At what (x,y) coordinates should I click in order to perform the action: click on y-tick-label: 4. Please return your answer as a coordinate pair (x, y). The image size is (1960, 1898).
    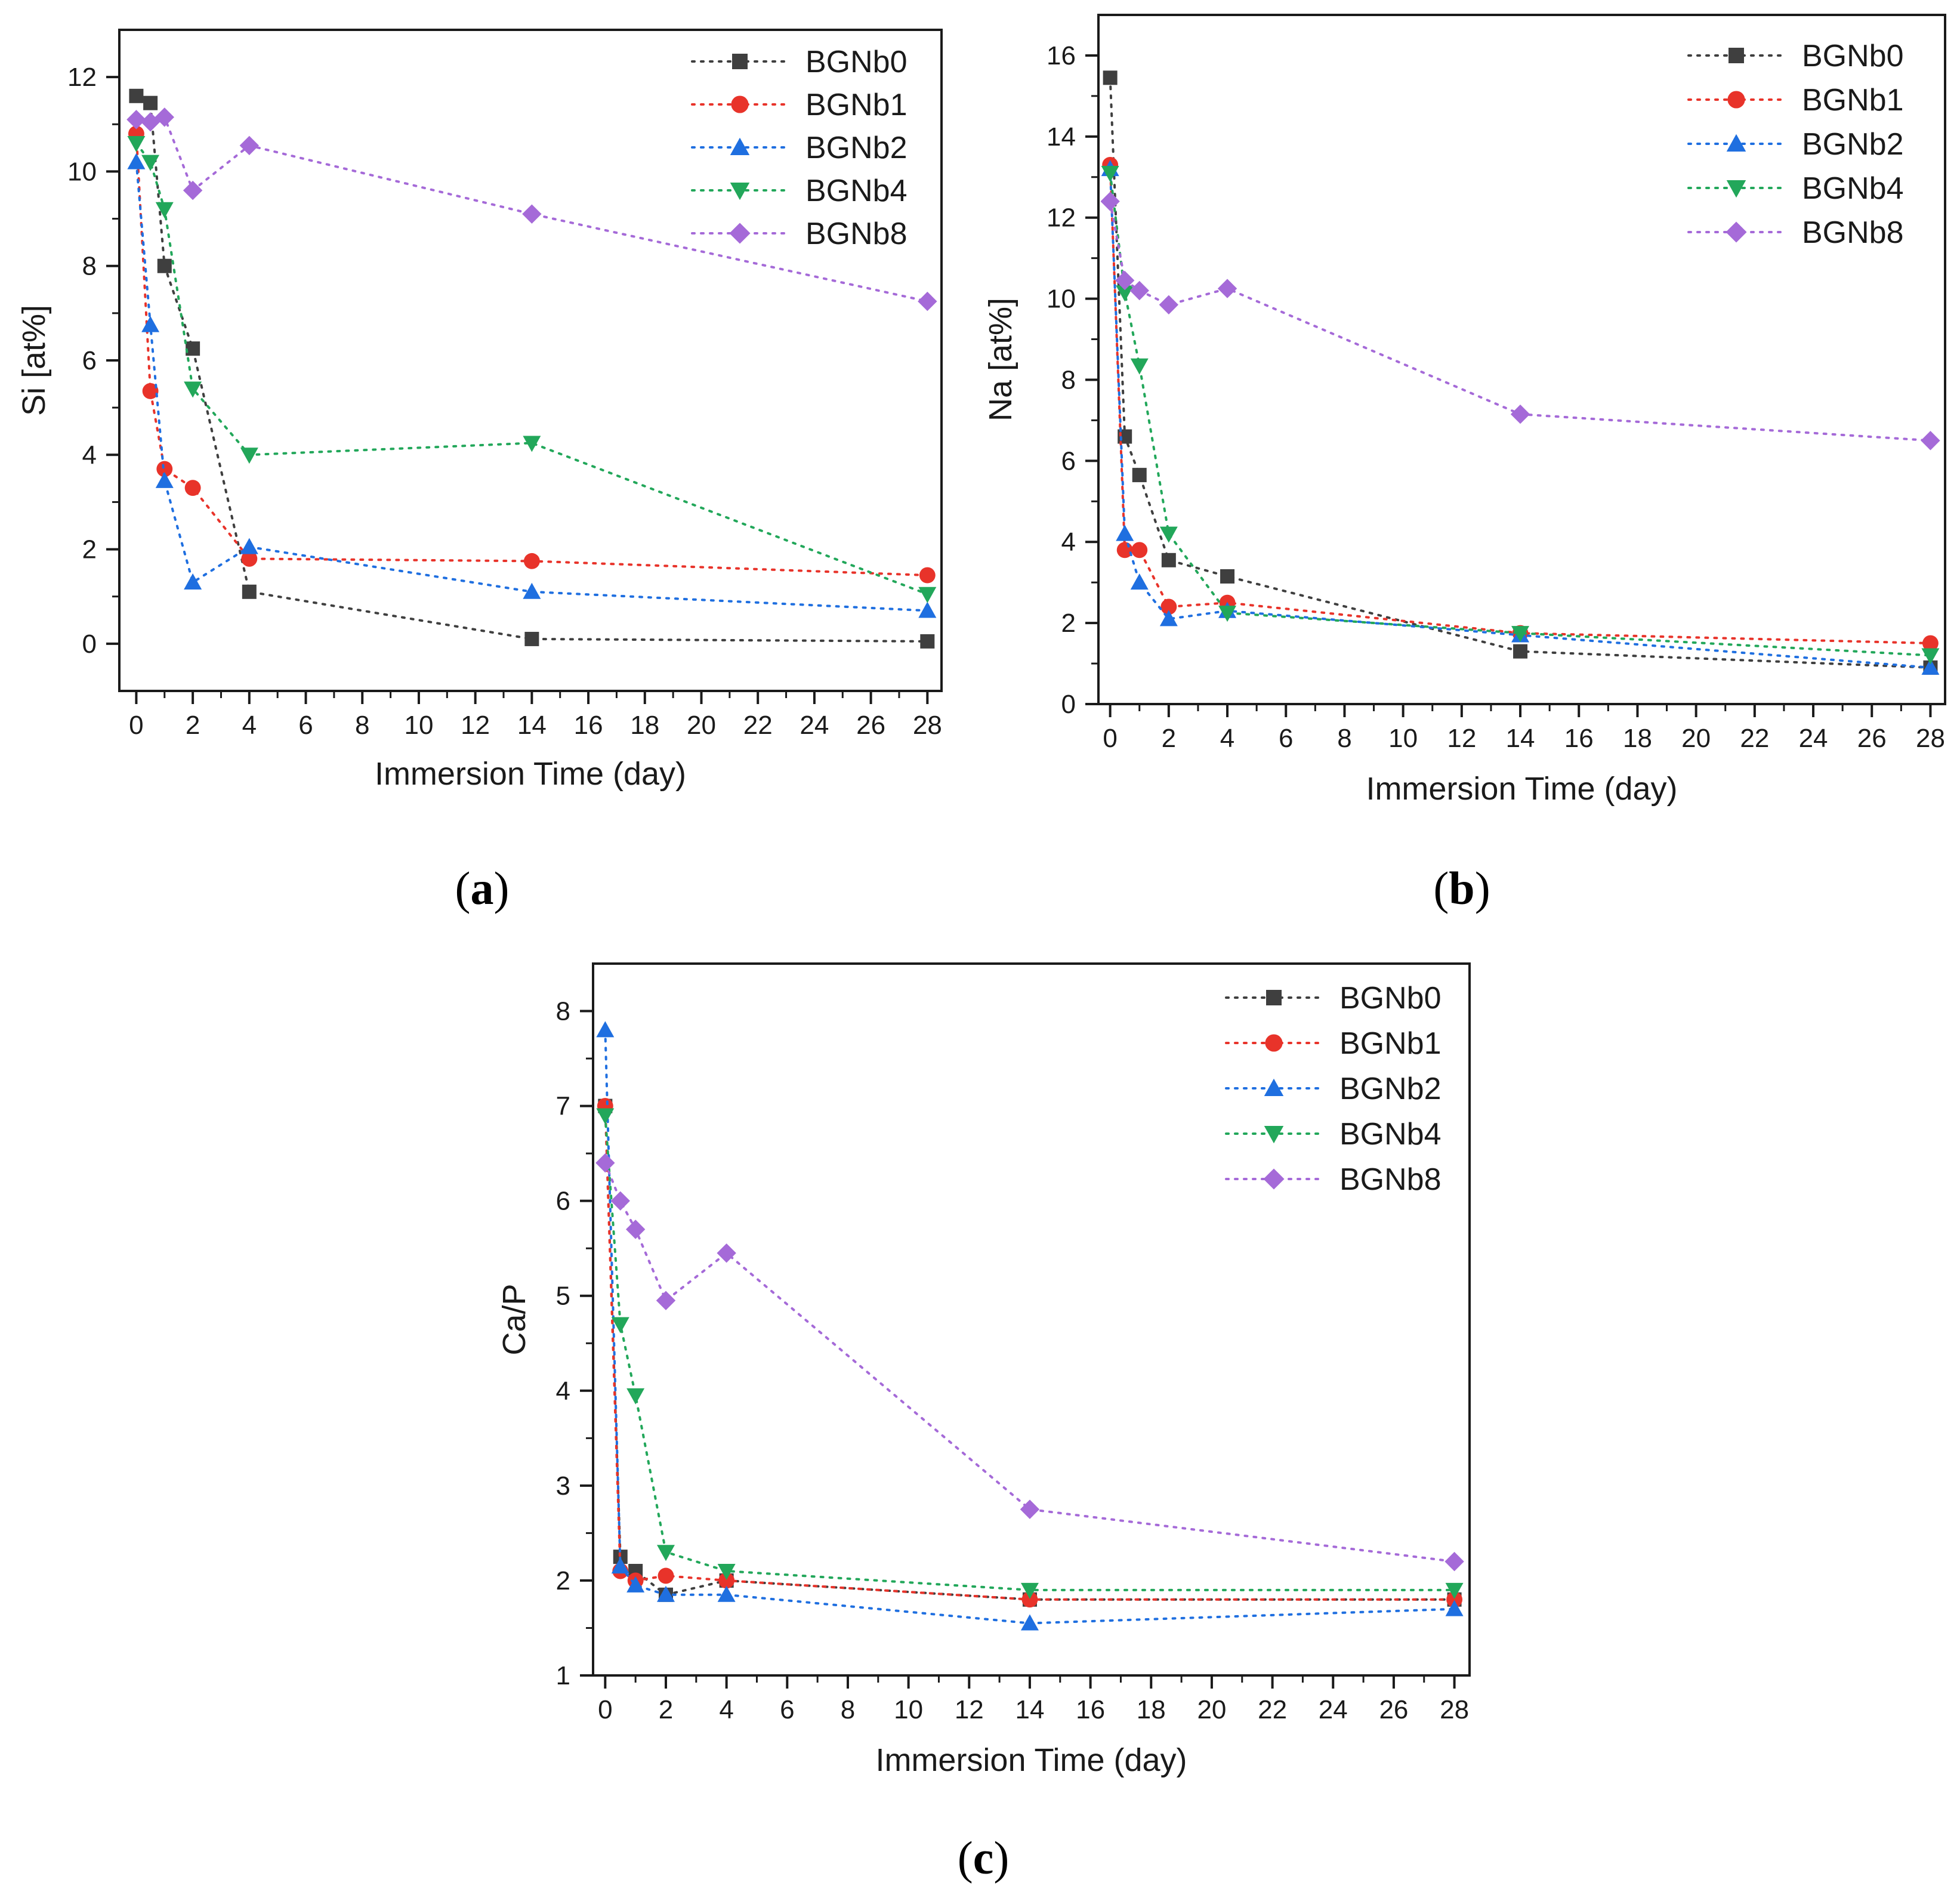
    Looking at the image, I should click on (563, 1391).